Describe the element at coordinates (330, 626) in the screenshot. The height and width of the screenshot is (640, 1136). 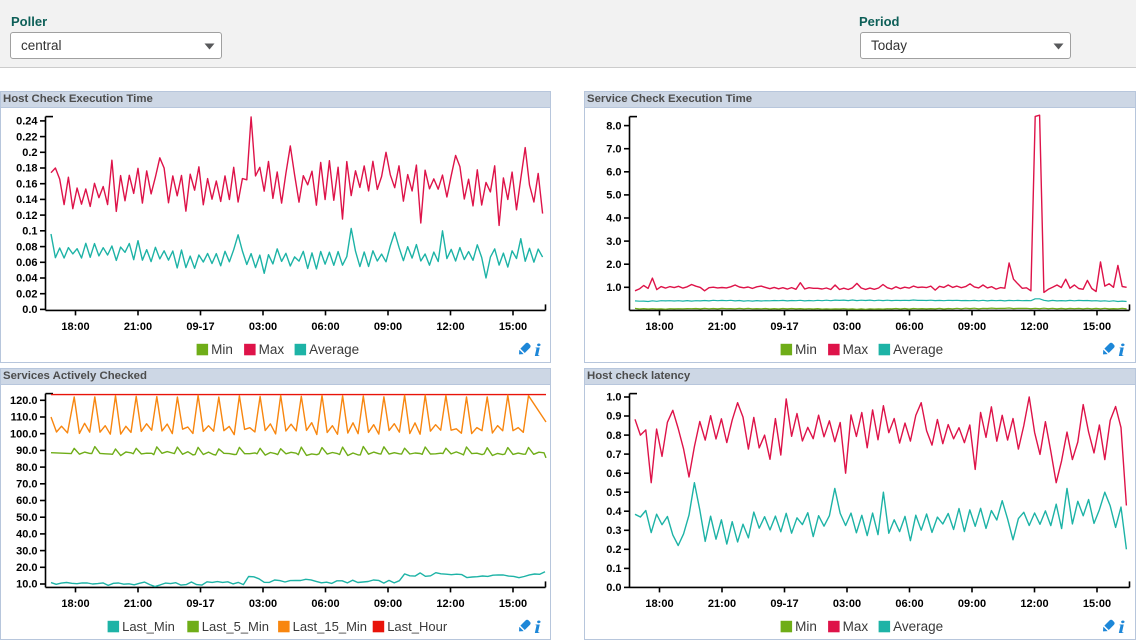
I see `svg-text: Last_15_Min` at that location.